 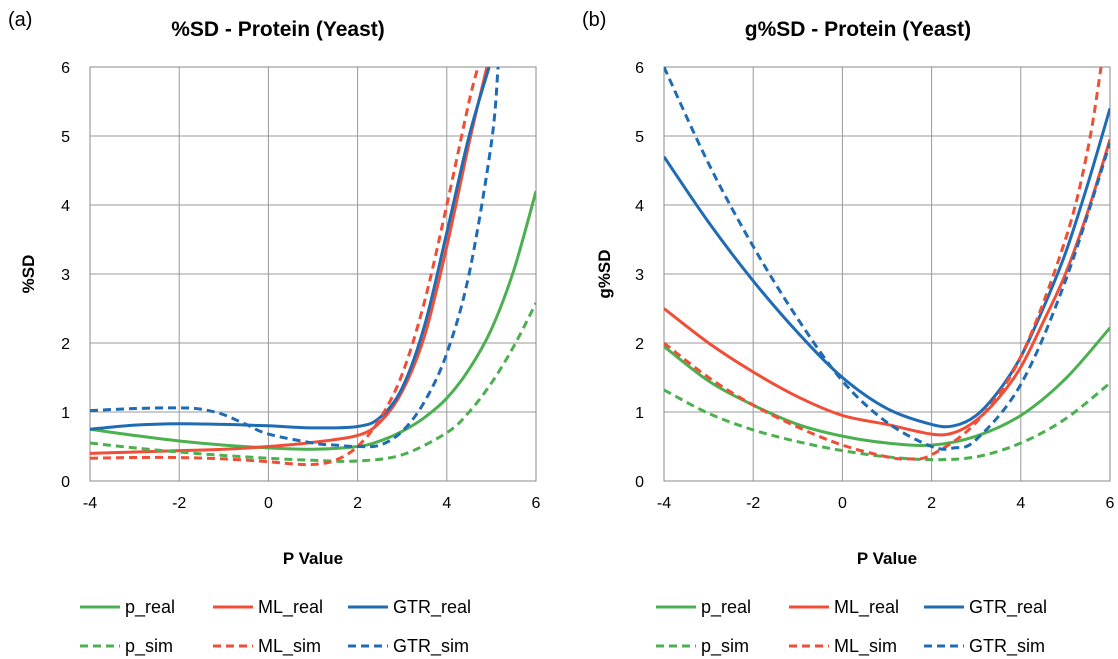 What do you see at coordinates (313, 382) in the screenshot?
I see `series-line-p-sim` at bounding box center [313, 382].